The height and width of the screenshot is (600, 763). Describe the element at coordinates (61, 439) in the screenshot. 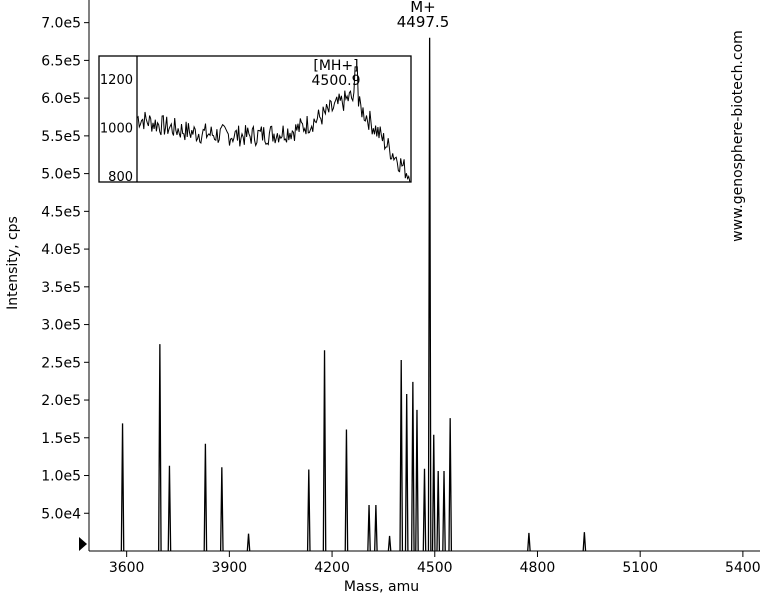

I see `y-tick-label-2: 1.5e5` at that location.